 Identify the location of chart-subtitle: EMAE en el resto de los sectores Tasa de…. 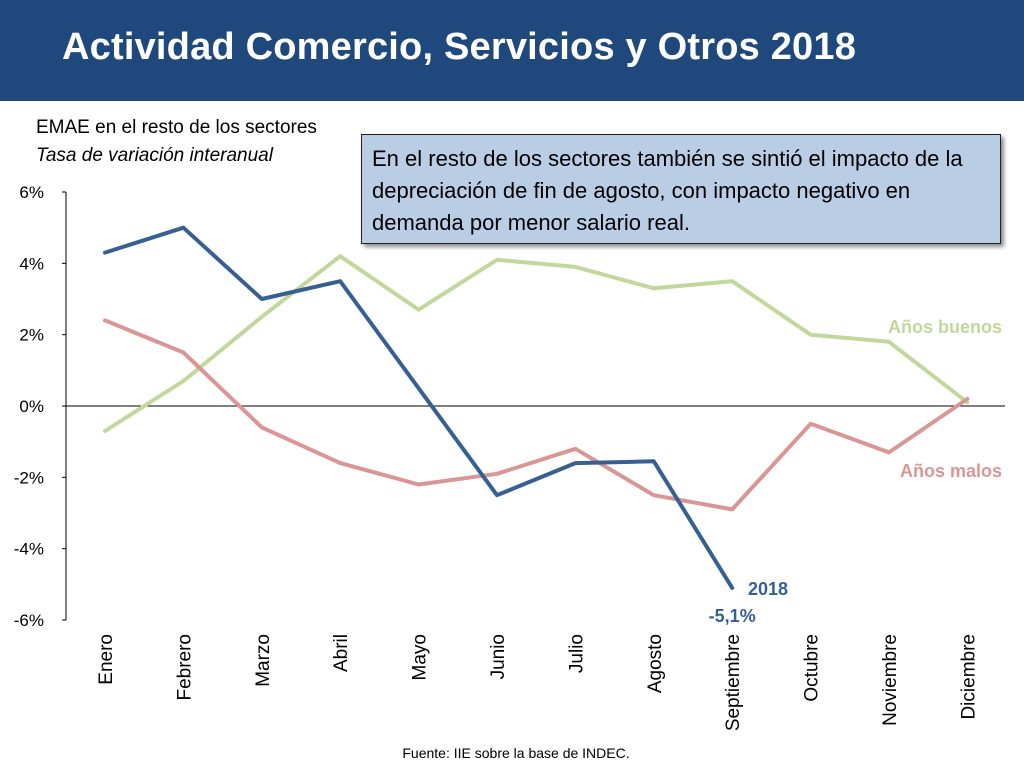
(176, 142).